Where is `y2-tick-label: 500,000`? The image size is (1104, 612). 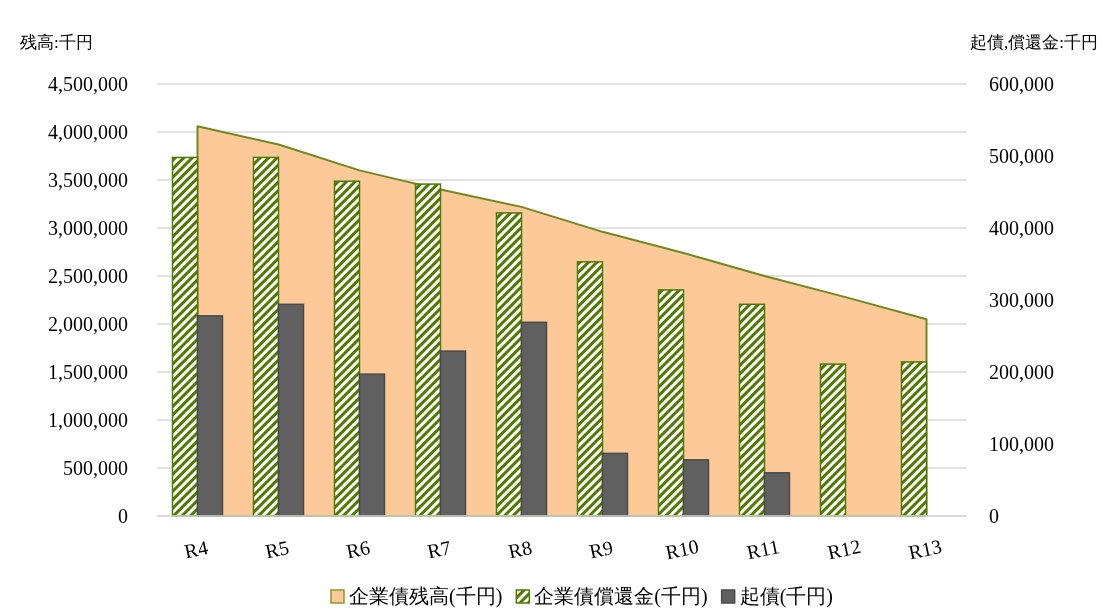 y2-tick-label: 500,000 is located at coordinates (1021, 156).